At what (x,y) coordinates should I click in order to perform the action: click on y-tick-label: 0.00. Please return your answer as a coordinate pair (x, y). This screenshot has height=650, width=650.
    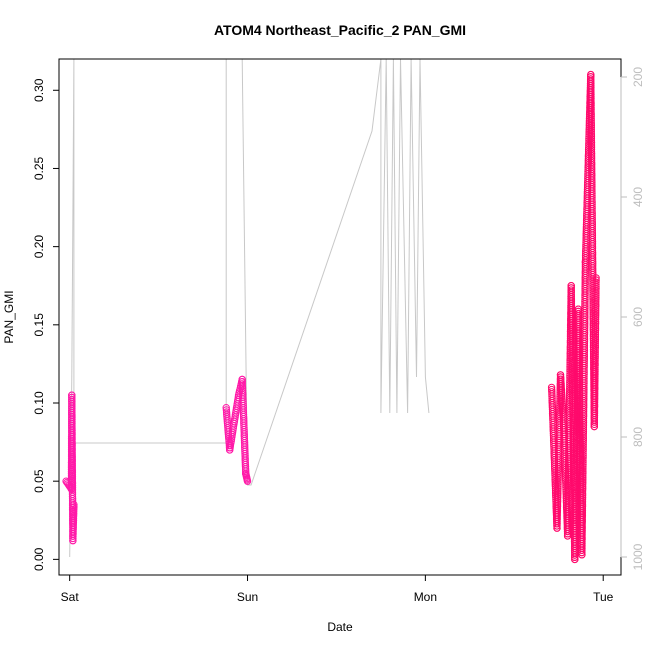
    Looking at the image, I should click on (39, 559).